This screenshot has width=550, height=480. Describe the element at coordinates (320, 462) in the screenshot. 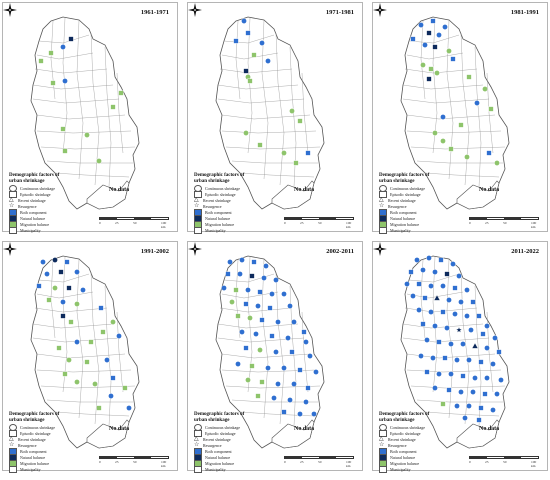

I see `scale-bar: 0 25 50 100 km` at that location.